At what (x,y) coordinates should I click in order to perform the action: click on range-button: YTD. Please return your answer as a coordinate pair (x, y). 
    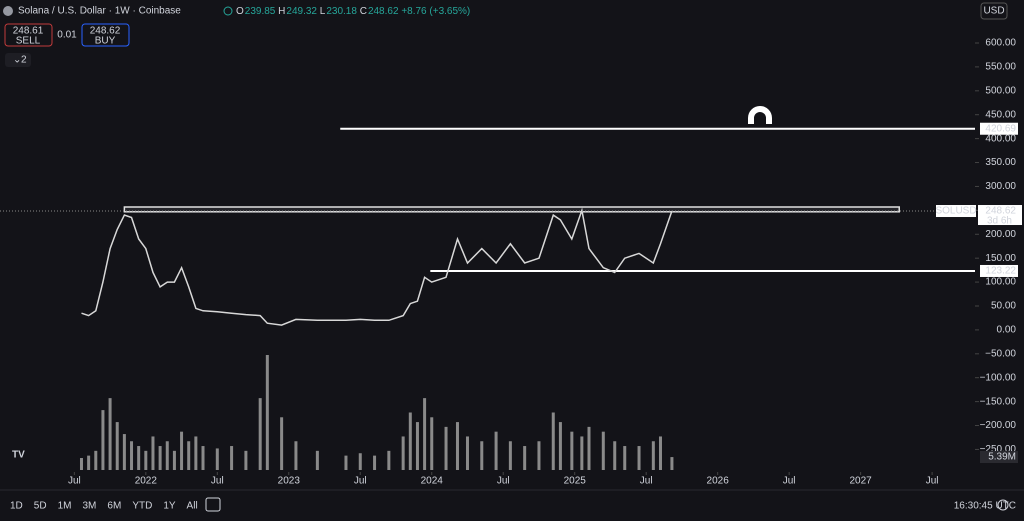
    Looking at the image, I should click on (142, 506).